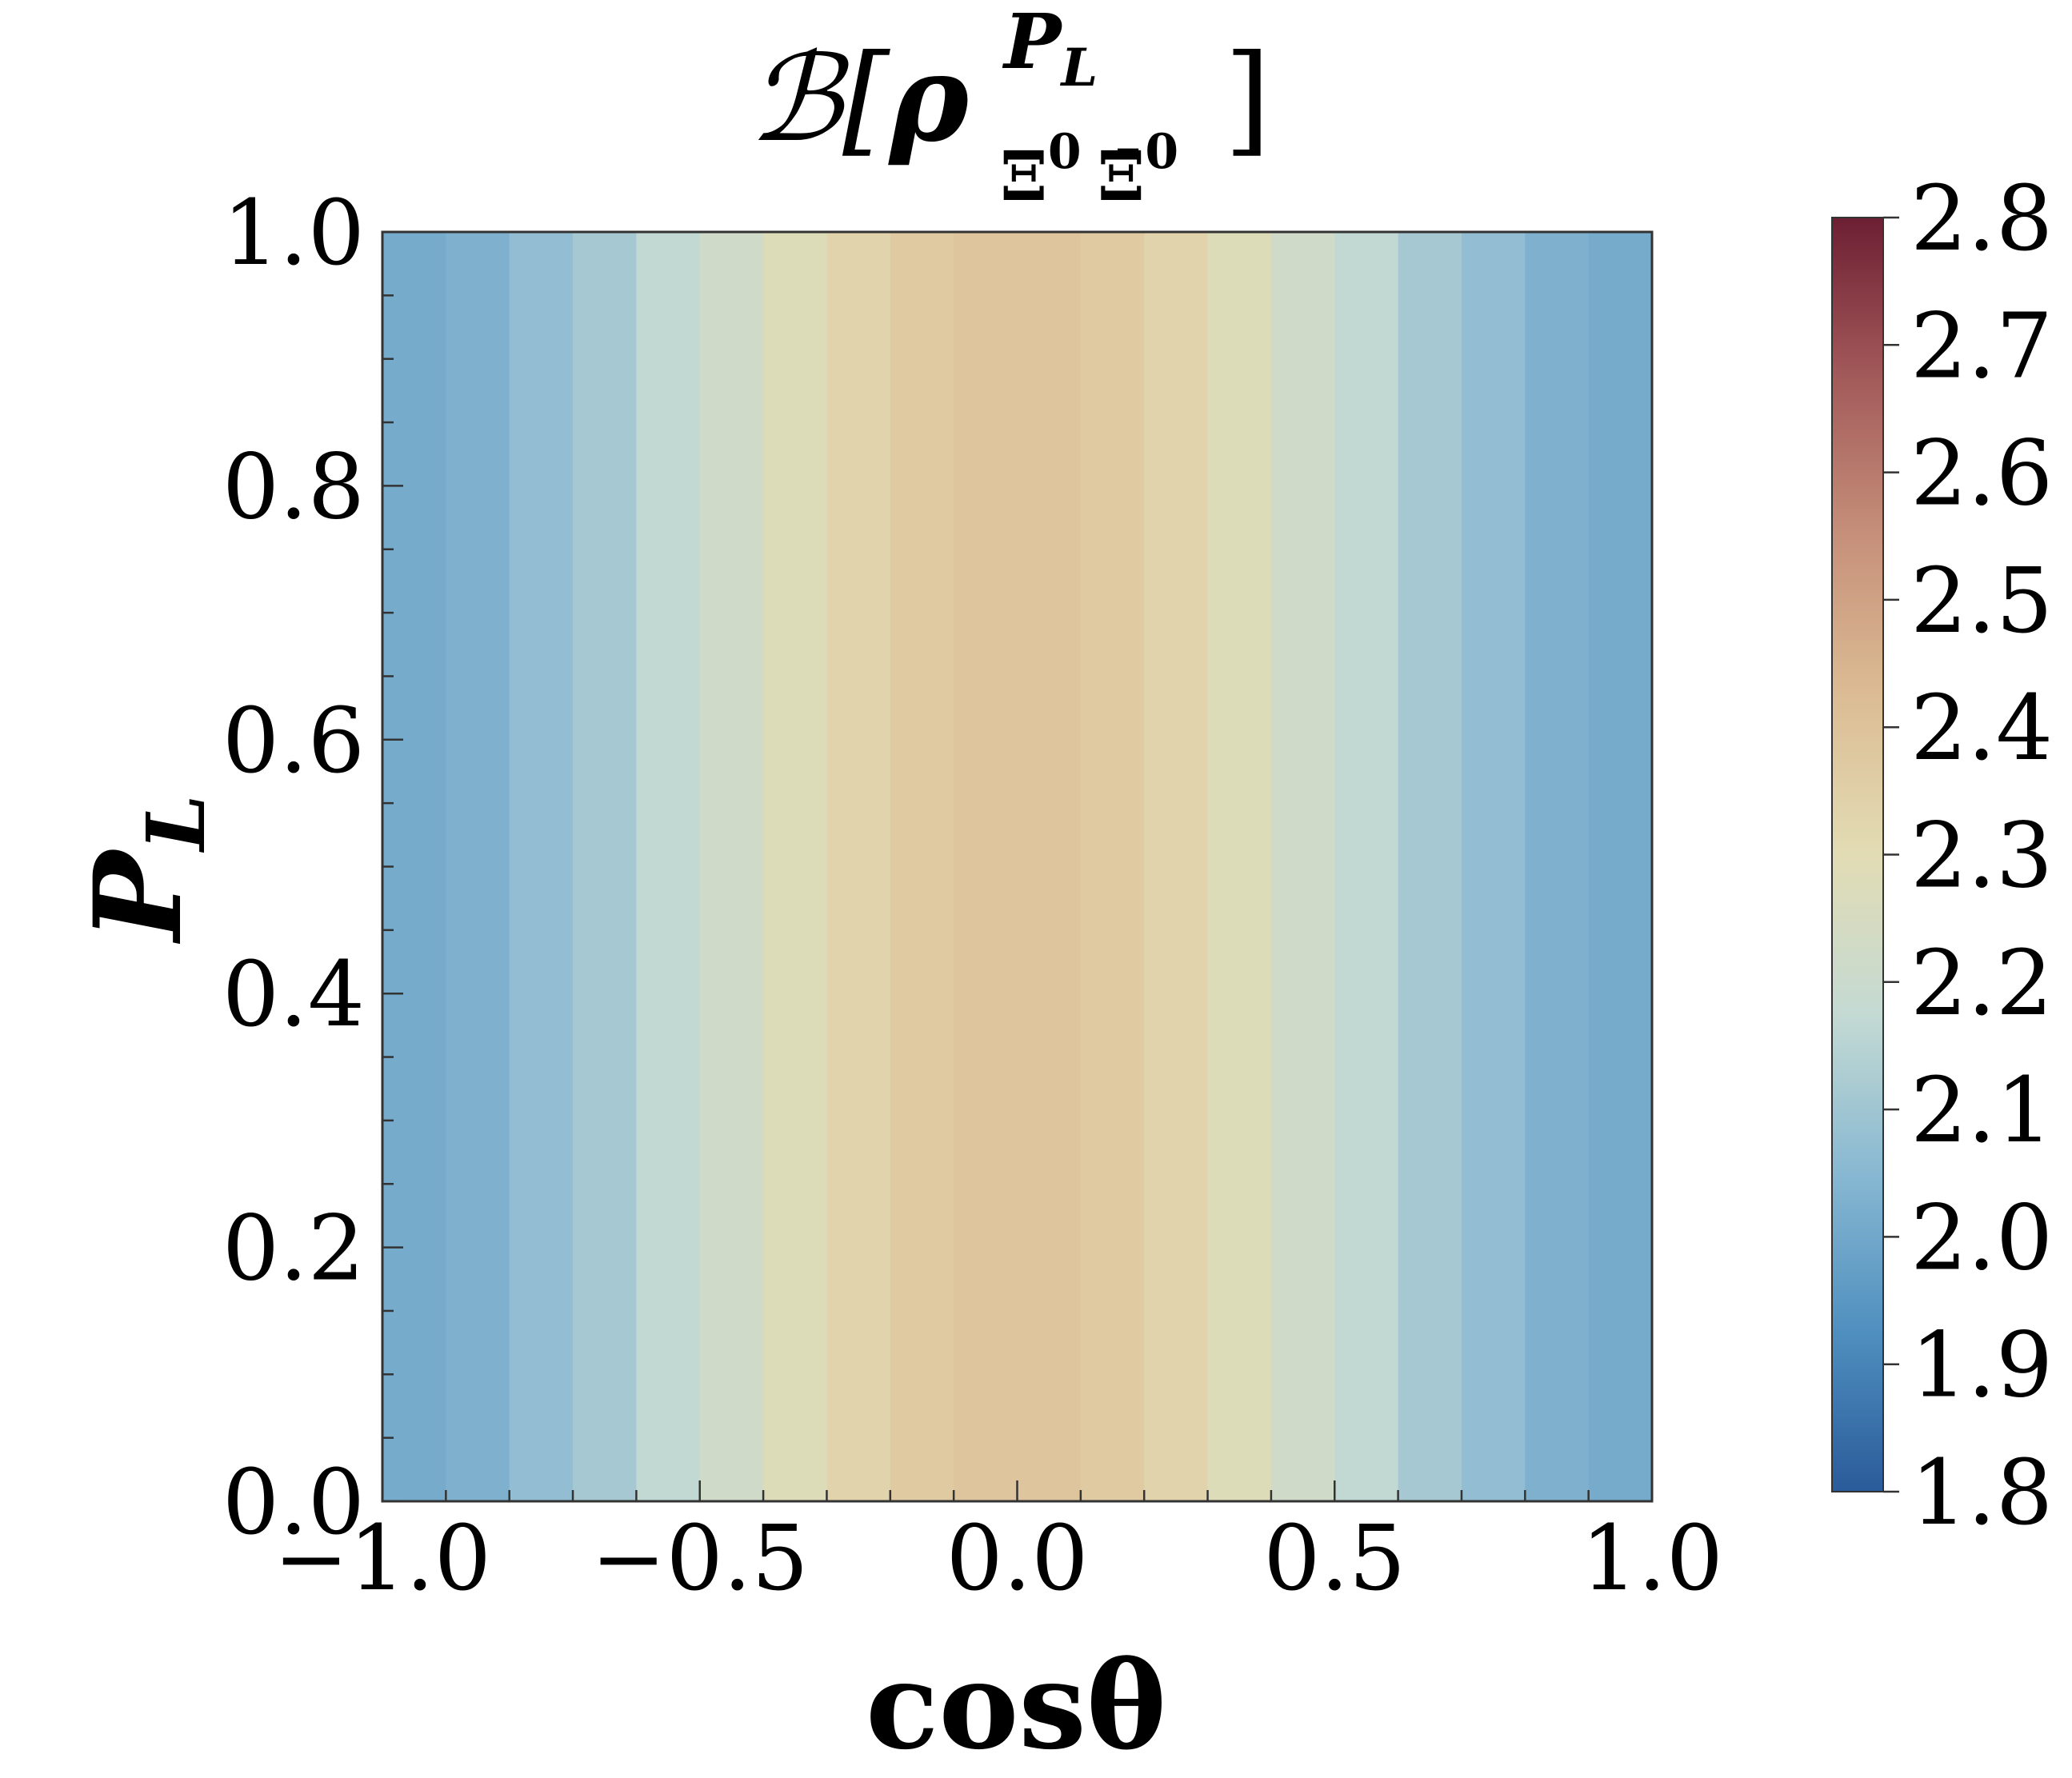 This screenshot has width=2072, height=1778. Describe the element at coordinates (1981, 1238) in the screenshot. I see `colorbar-tick-label: 2.0` at that location.